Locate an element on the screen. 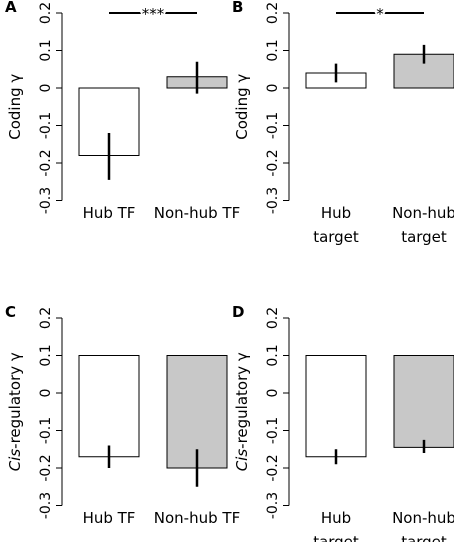 The height and width of the screenshot is (542, 454). significance-label: * is located at coordinates (380, 14).